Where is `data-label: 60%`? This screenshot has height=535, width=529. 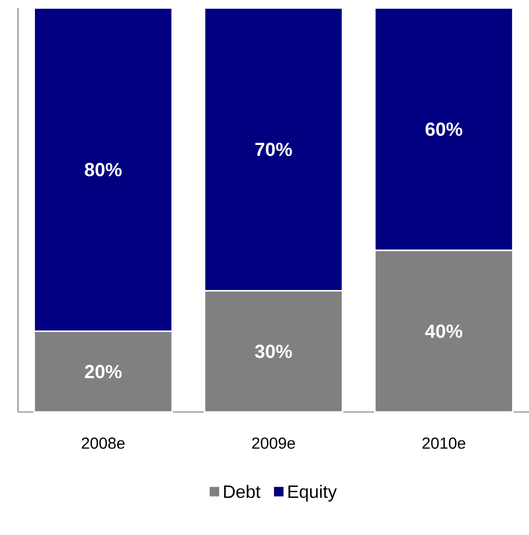
data-label: 60% is located at coordinates (444, 129).